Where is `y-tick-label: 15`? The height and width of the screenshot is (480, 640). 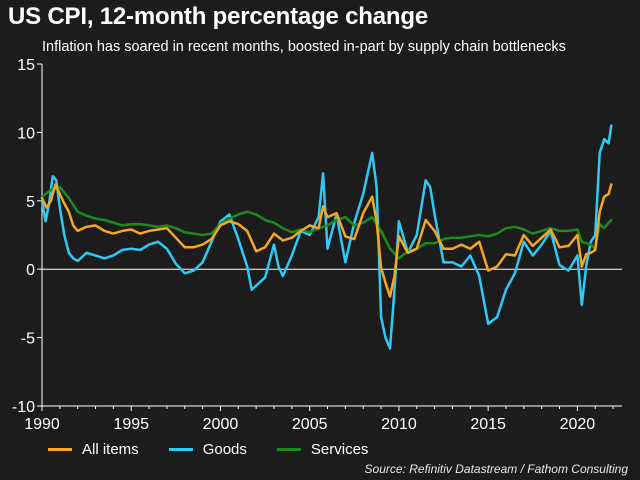
y-tick-label: 15 is located at coordinates (26, 65).